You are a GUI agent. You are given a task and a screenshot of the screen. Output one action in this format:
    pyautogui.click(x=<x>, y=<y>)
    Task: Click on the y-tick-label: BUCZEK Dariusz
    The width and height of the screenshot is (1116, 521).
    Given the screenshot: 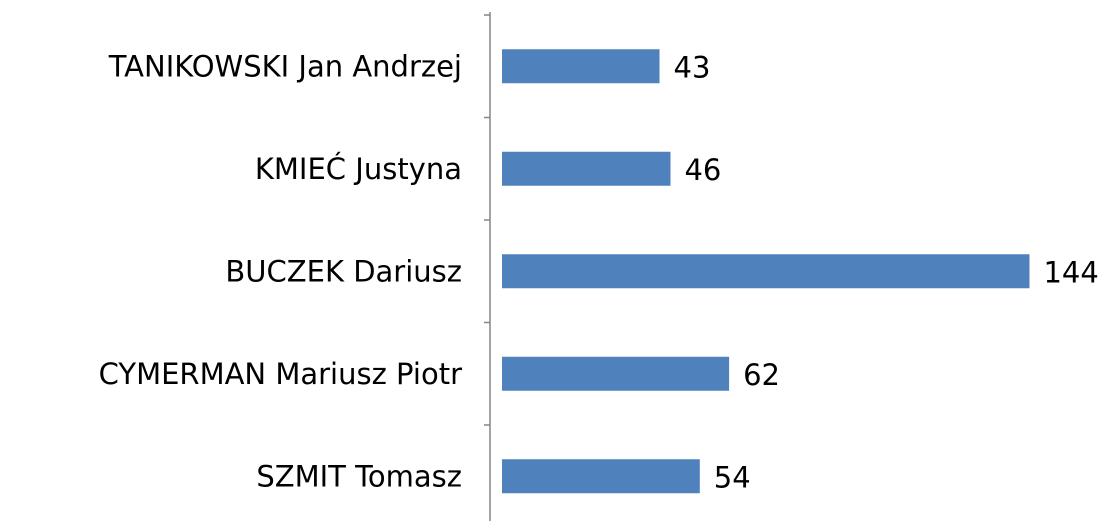 What is the action you would take?
    pyautogui.click(x=343, y=271)
    